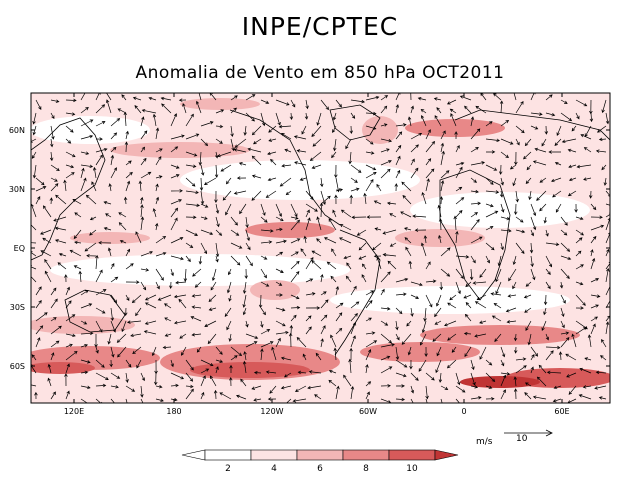 The width and height of the screenshot is (640, 494). What do you see at coordinates (274, 469) in the screenshot?
I see `colorbar-label-4: 4` at bounding box center [274, 469].